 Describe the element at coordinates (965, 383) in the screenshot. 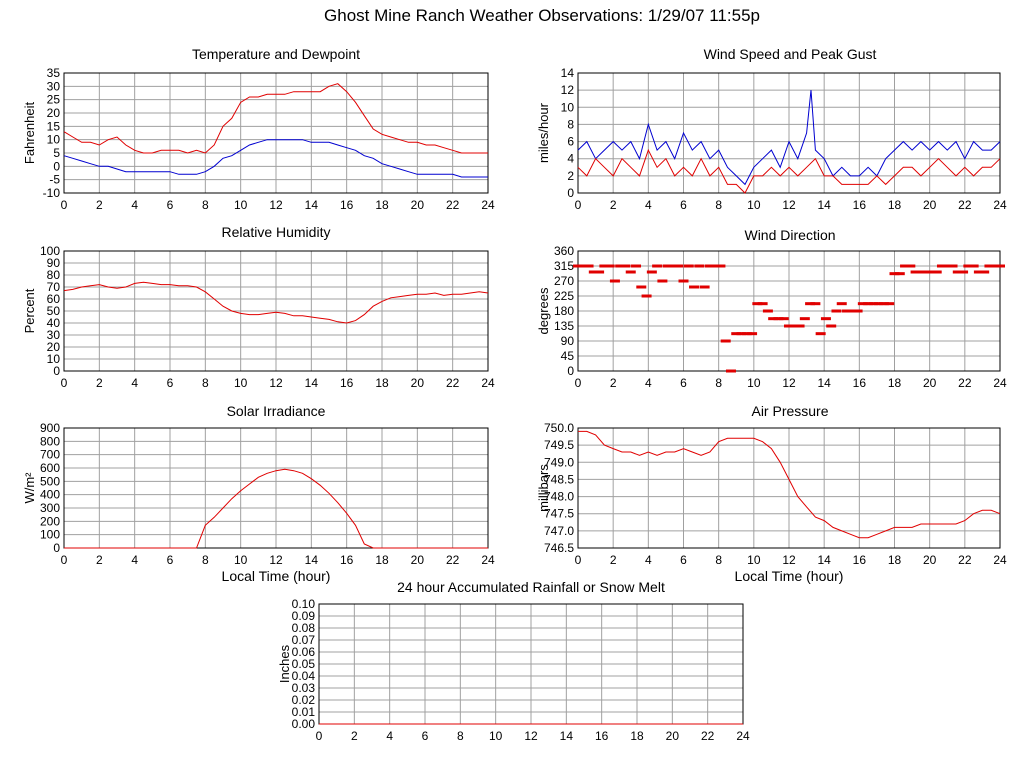

I see `wdir-xtick-label: 22` at that location.